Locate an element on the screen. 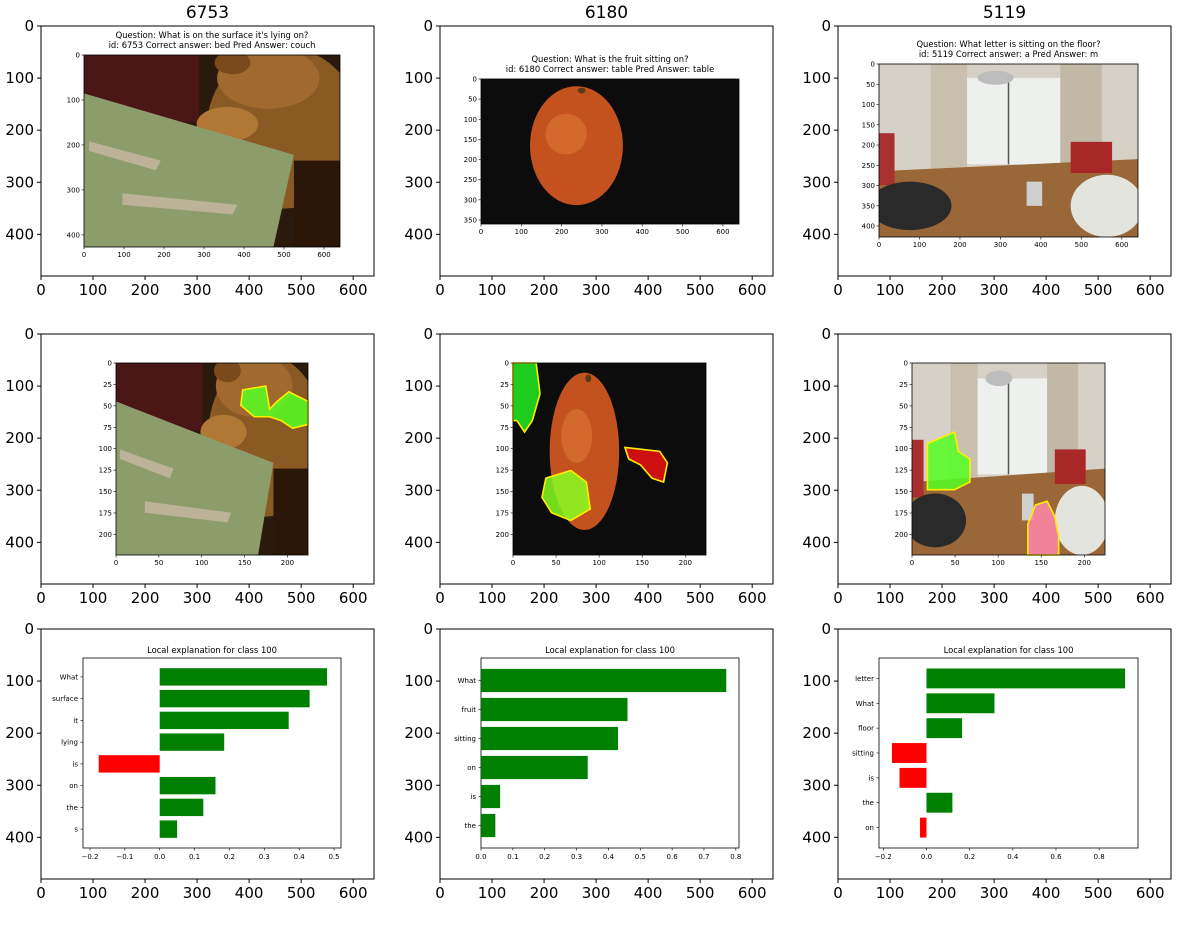 The width and height of the screenshot is (1197, 925). living-room-photo is located at coordinates (1008, 150).